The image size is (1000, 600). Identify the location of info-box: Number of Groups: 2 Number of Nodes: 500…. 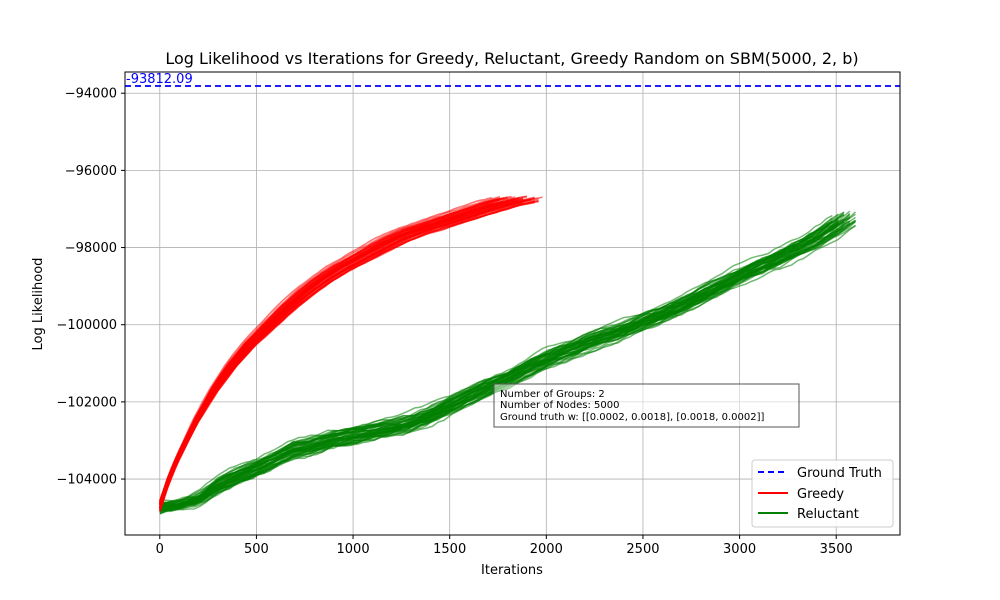
(646, 405).